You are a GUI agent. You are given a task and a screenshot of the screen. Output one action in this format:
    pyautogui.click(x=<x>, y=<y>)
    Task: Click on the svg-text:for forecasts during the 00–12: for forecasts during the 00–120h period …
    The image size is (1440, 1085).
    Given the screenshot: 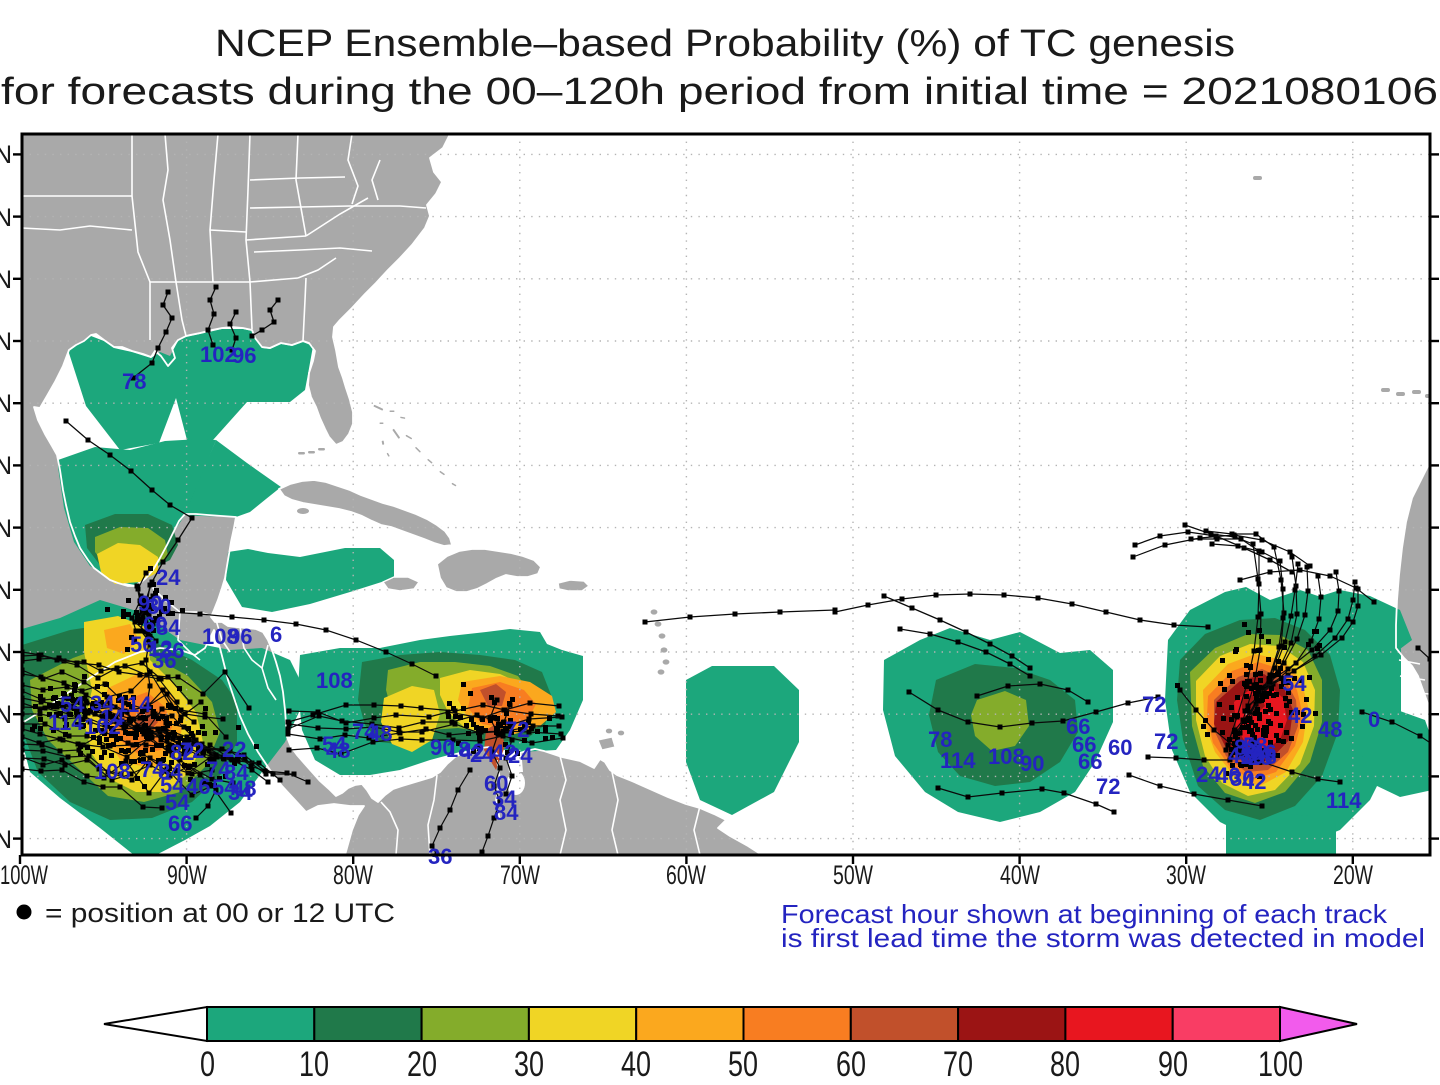 What is the action you would take?
    pyautogui.click(x=719, y=92)
    